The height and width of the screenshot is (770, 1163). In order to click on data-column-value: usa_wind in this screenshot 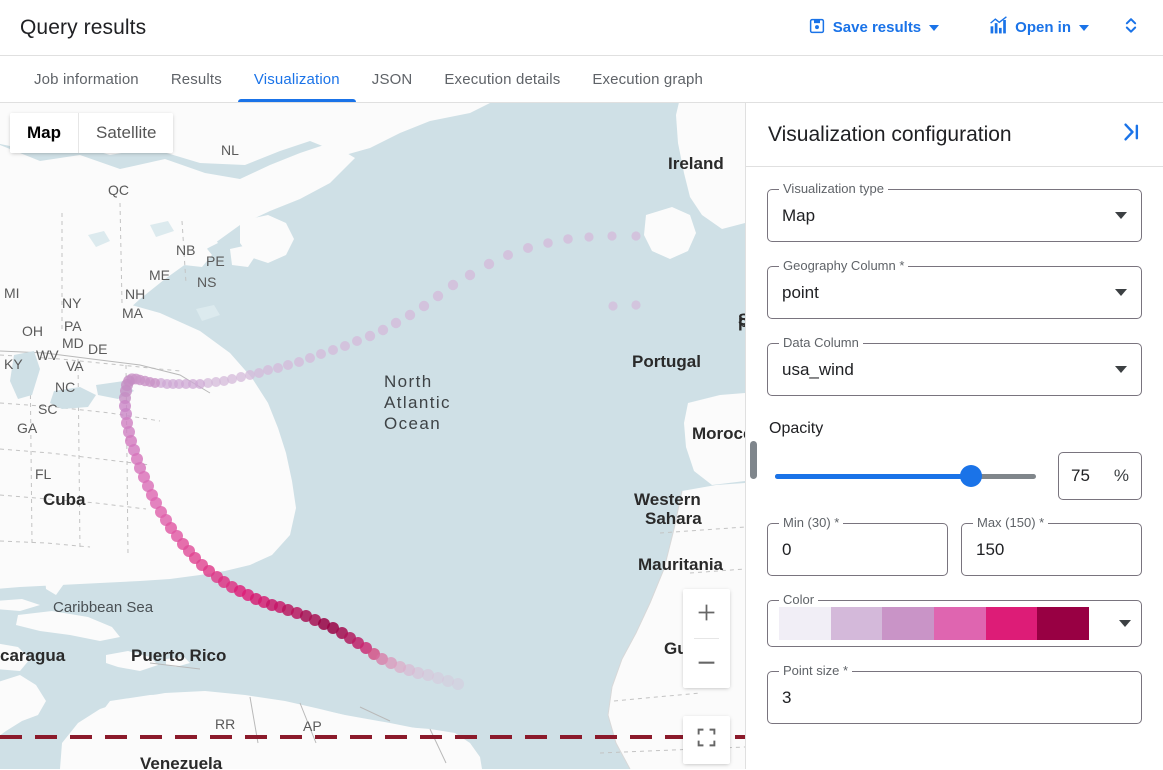, I will do `click(818, 369)`.